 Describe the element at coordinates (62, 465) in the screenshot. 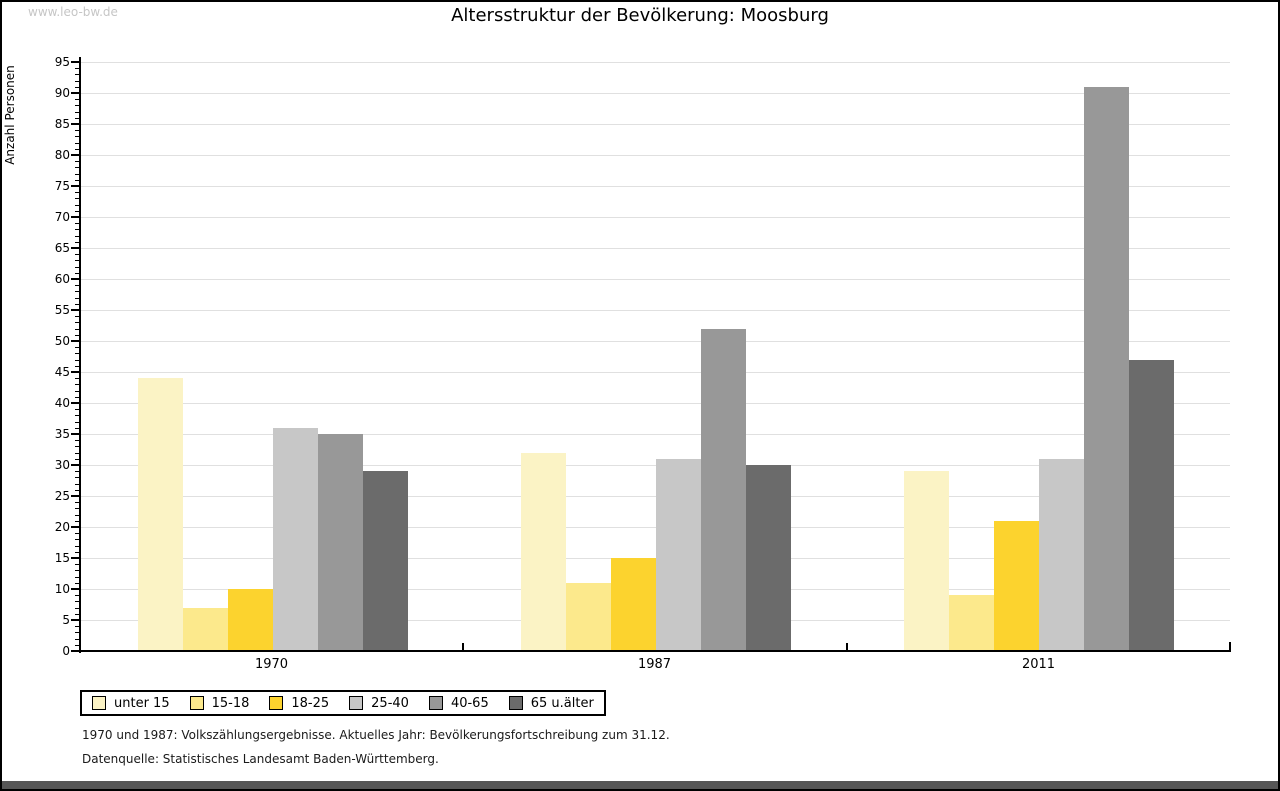

I see `y-tick-label: 30` at that location.